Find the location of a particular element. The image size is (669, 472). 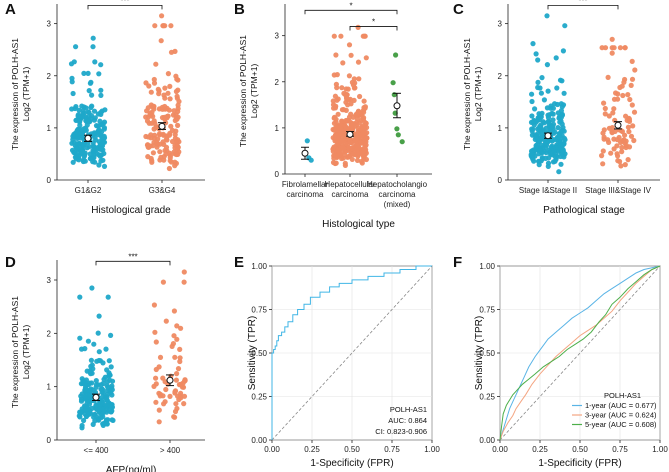

legend-text: POLH-AS1 is located at coordinates (408, 409).